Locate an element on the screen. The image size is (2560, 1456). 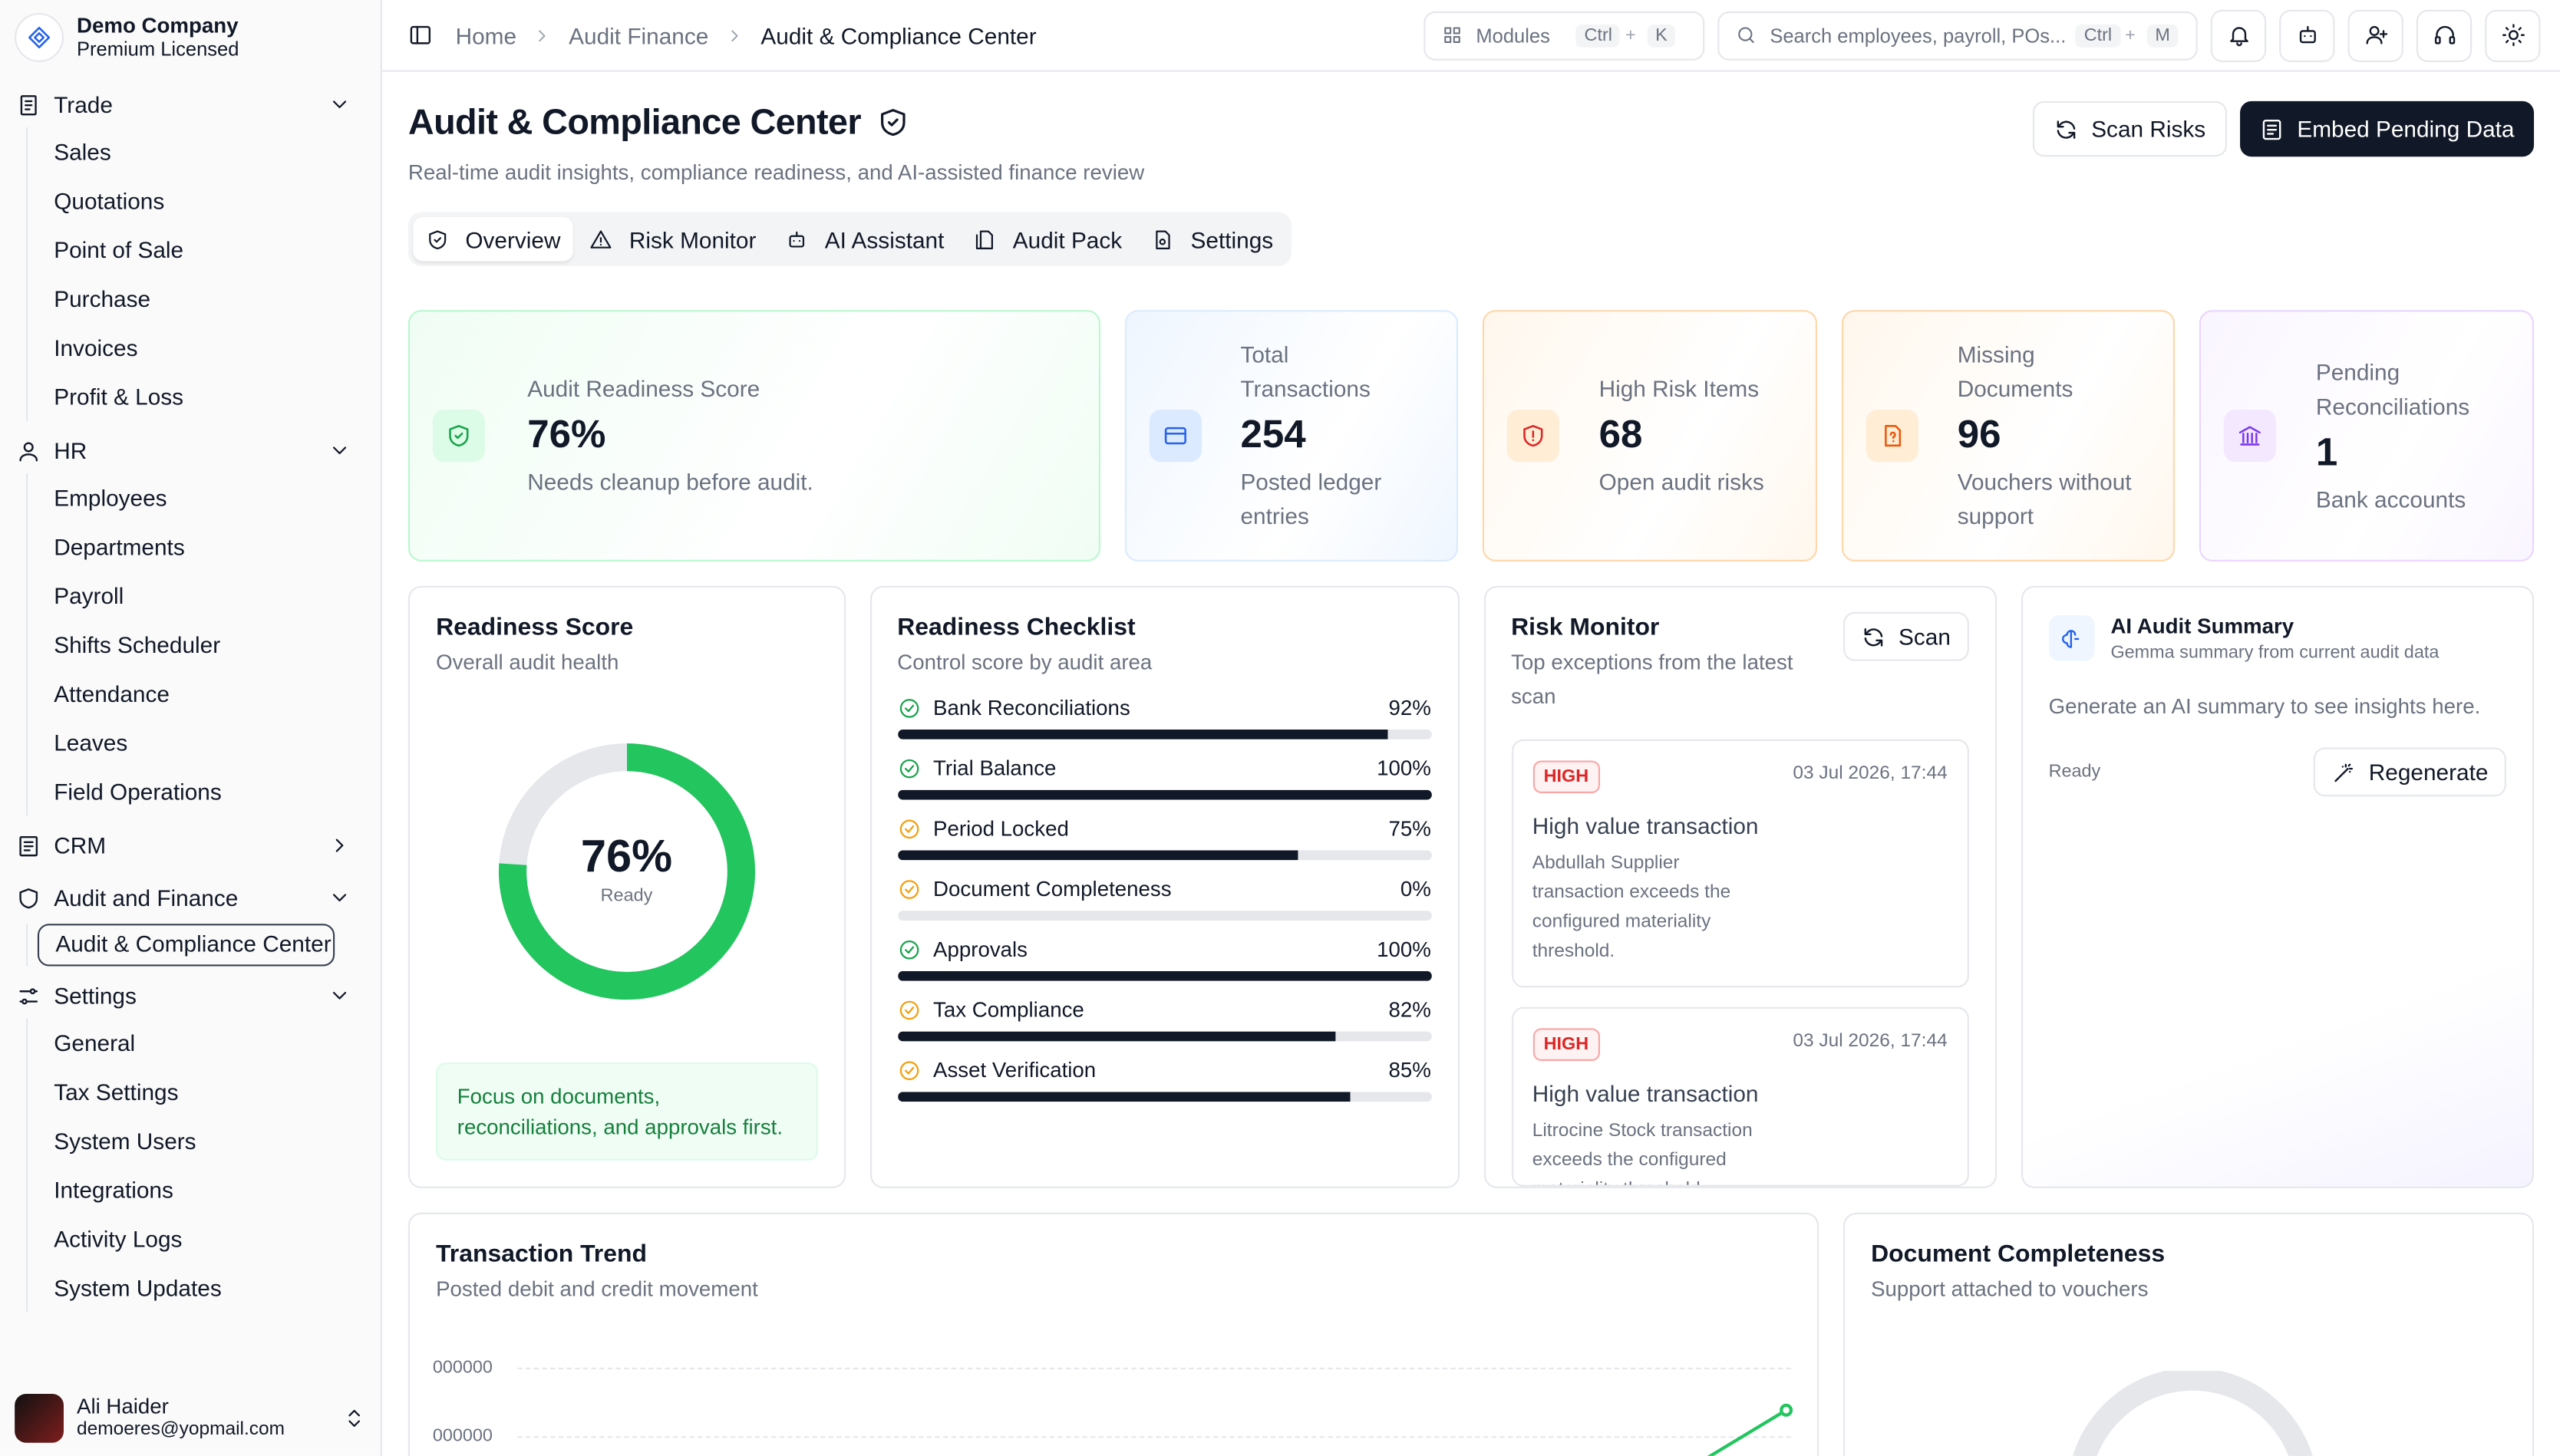
scan-risks-button: Scan Risks is located at coordinates (2129, 128).